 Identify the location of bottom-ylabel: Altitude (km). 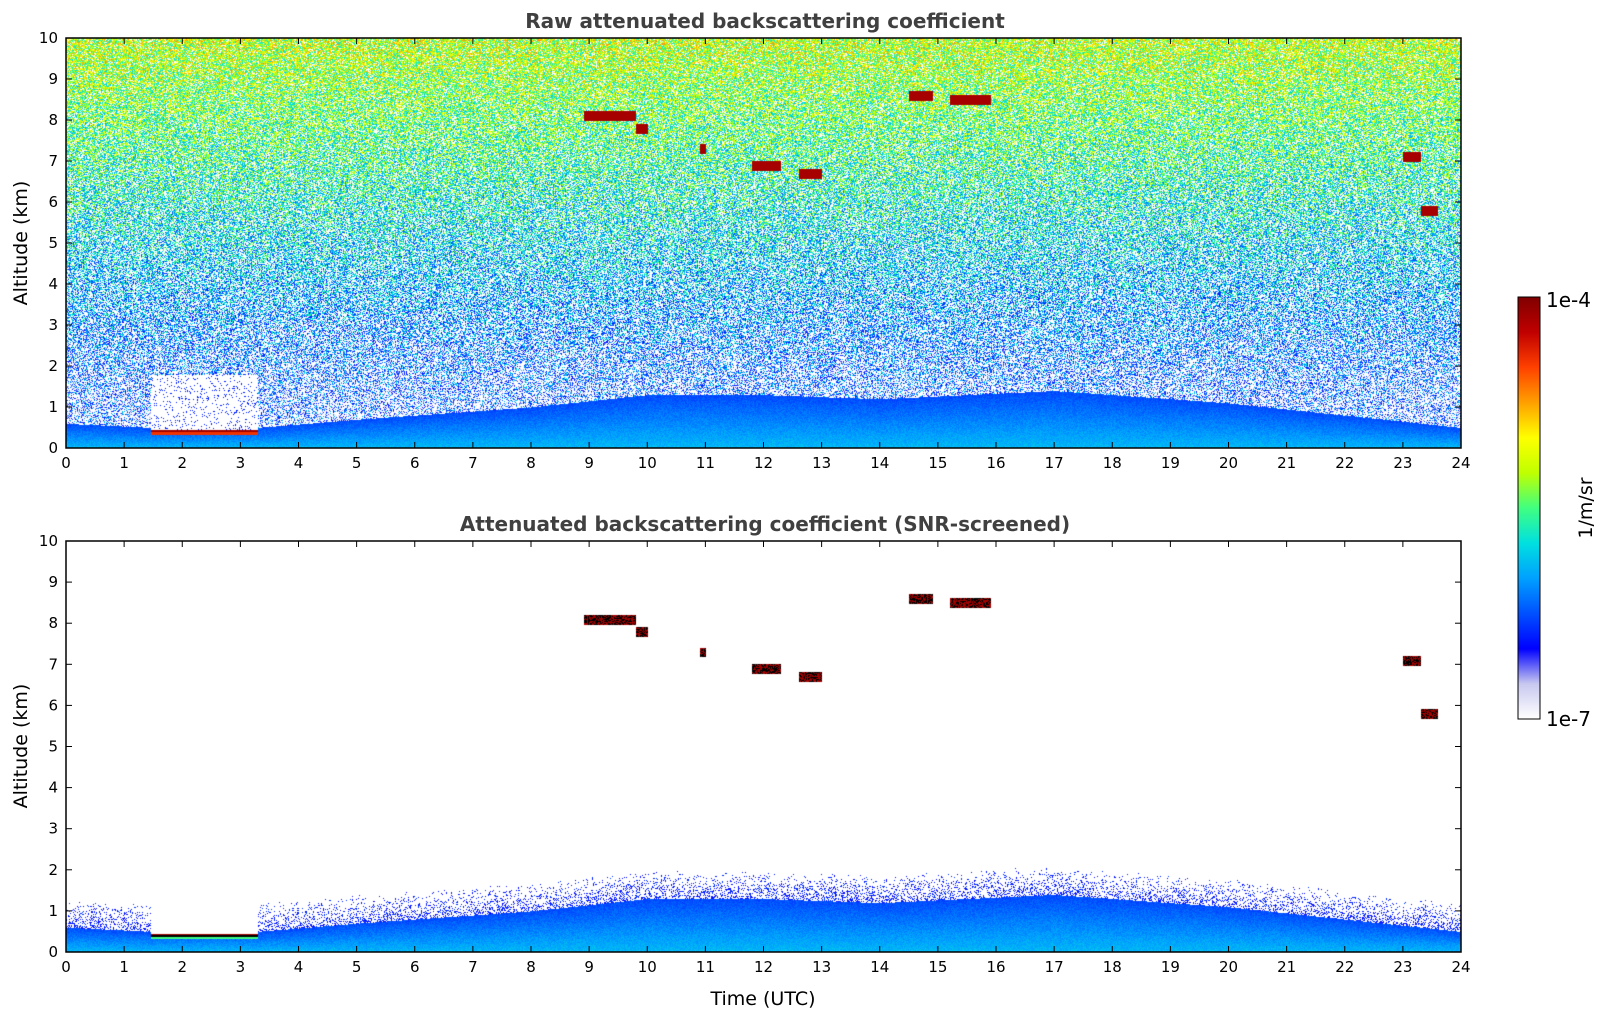
(21, 746).